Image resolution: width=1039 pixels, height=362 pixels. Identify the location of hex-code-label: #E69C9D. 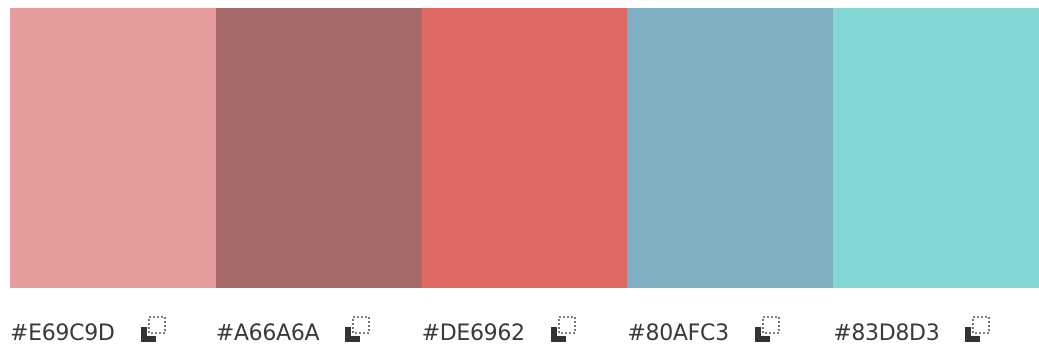
(62, 333).